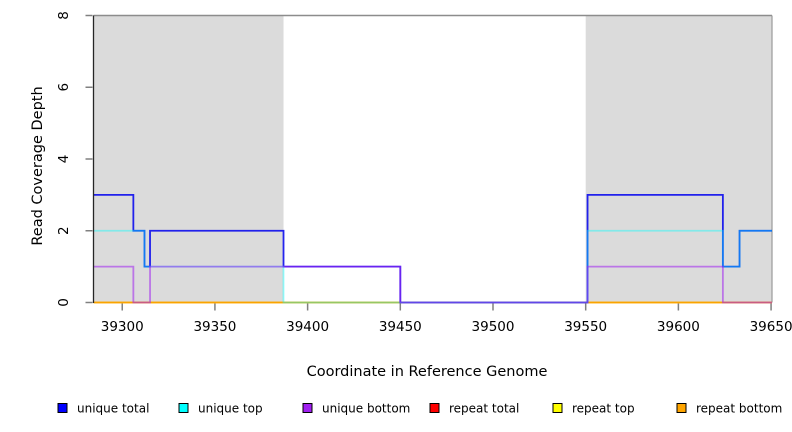 This screenshot has width=792, height=432. Describe the element at coordinates (771, 327) in the screenshot. I see `x-tick-label: 39650` at that location.